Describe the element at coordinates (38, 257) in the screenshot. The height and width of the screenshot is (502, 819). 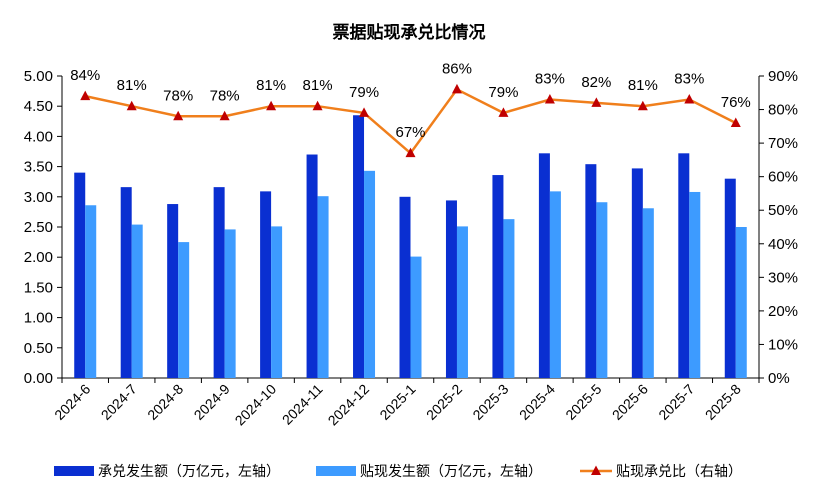
I see `left-tick-label: 2.00` at that location.